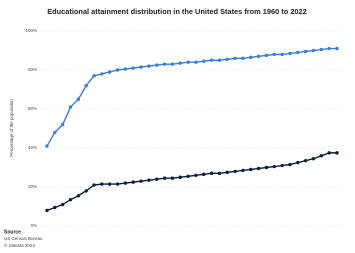 The width and height of the screenshot is (355, 253). I want to click on y-tick-label: 0%, so click(33, 225).